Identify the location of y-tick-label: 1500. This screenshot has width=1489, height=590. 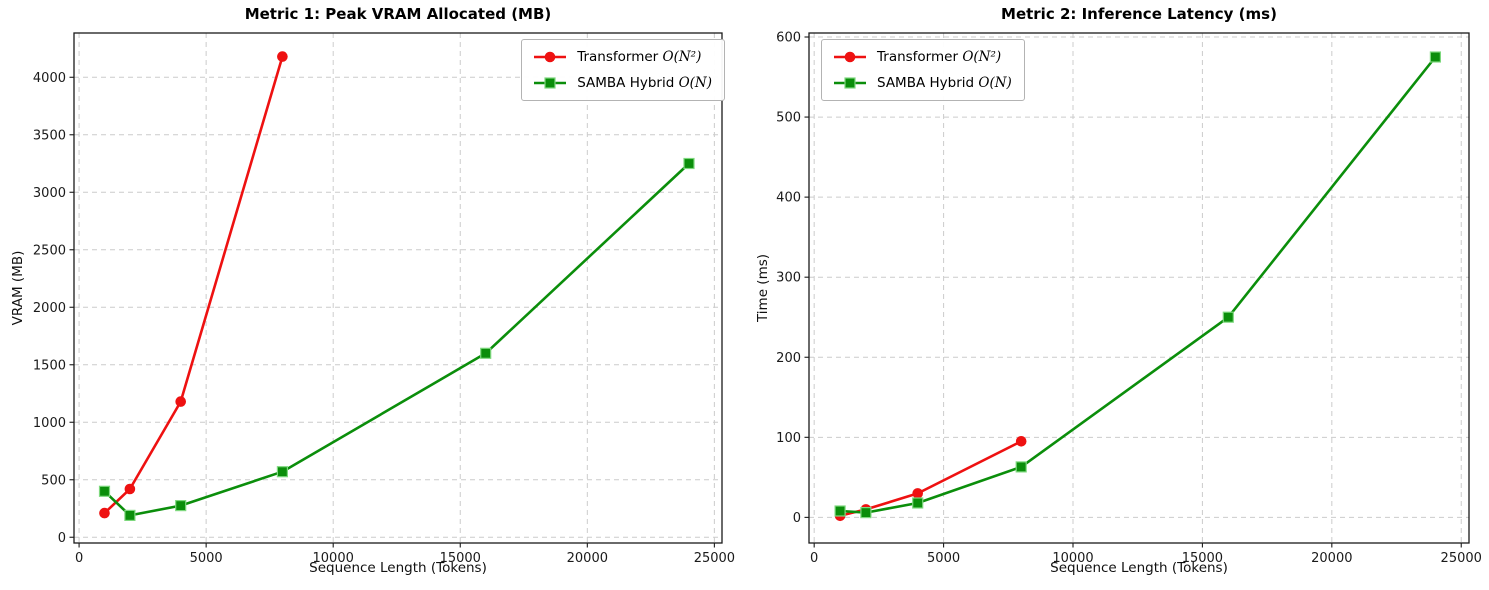
(49, 365).